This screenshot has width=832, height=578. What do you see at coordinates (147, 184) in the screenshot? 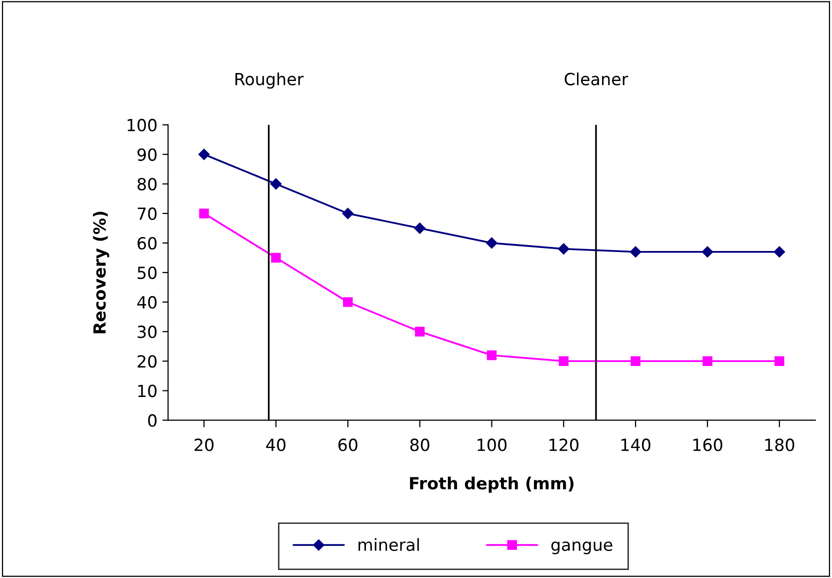
I see `y-tick-label: 80` at bounding box center [147, 184].